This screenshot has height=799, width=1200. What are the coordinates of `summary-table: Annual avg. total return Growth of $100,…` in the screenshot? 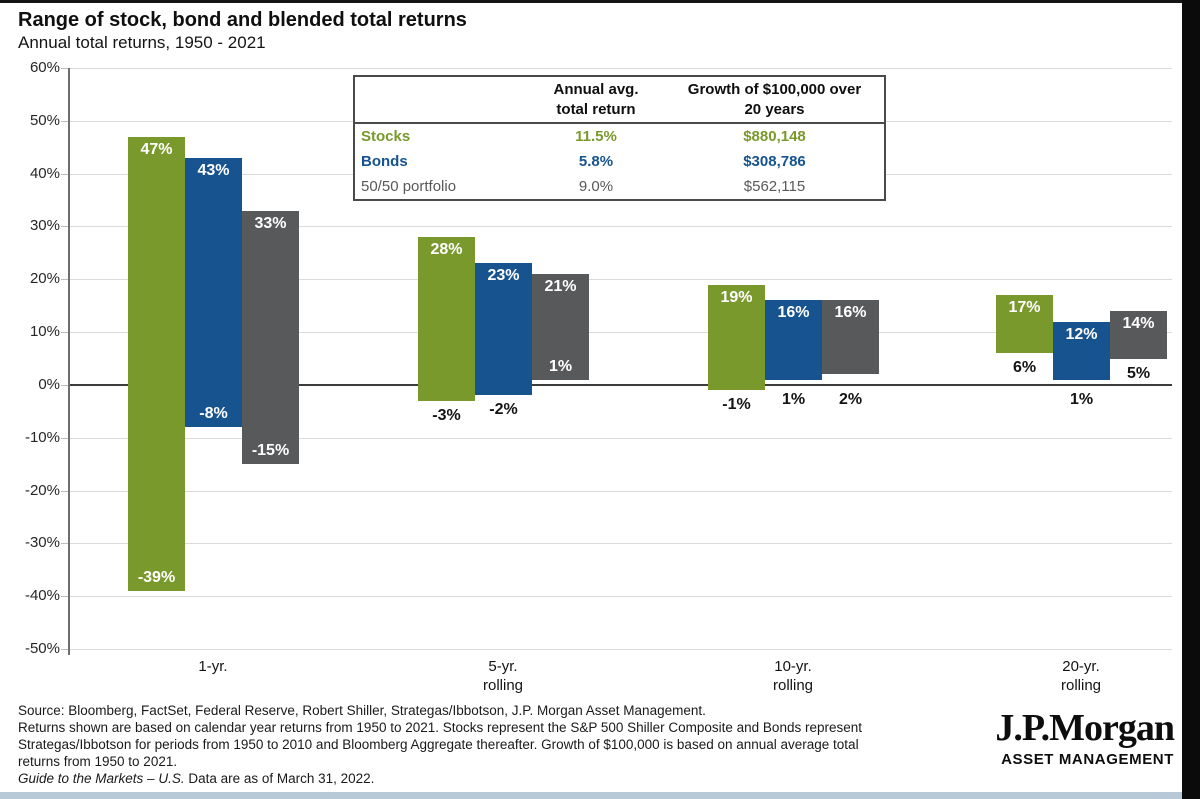 It's located at (619, 138).